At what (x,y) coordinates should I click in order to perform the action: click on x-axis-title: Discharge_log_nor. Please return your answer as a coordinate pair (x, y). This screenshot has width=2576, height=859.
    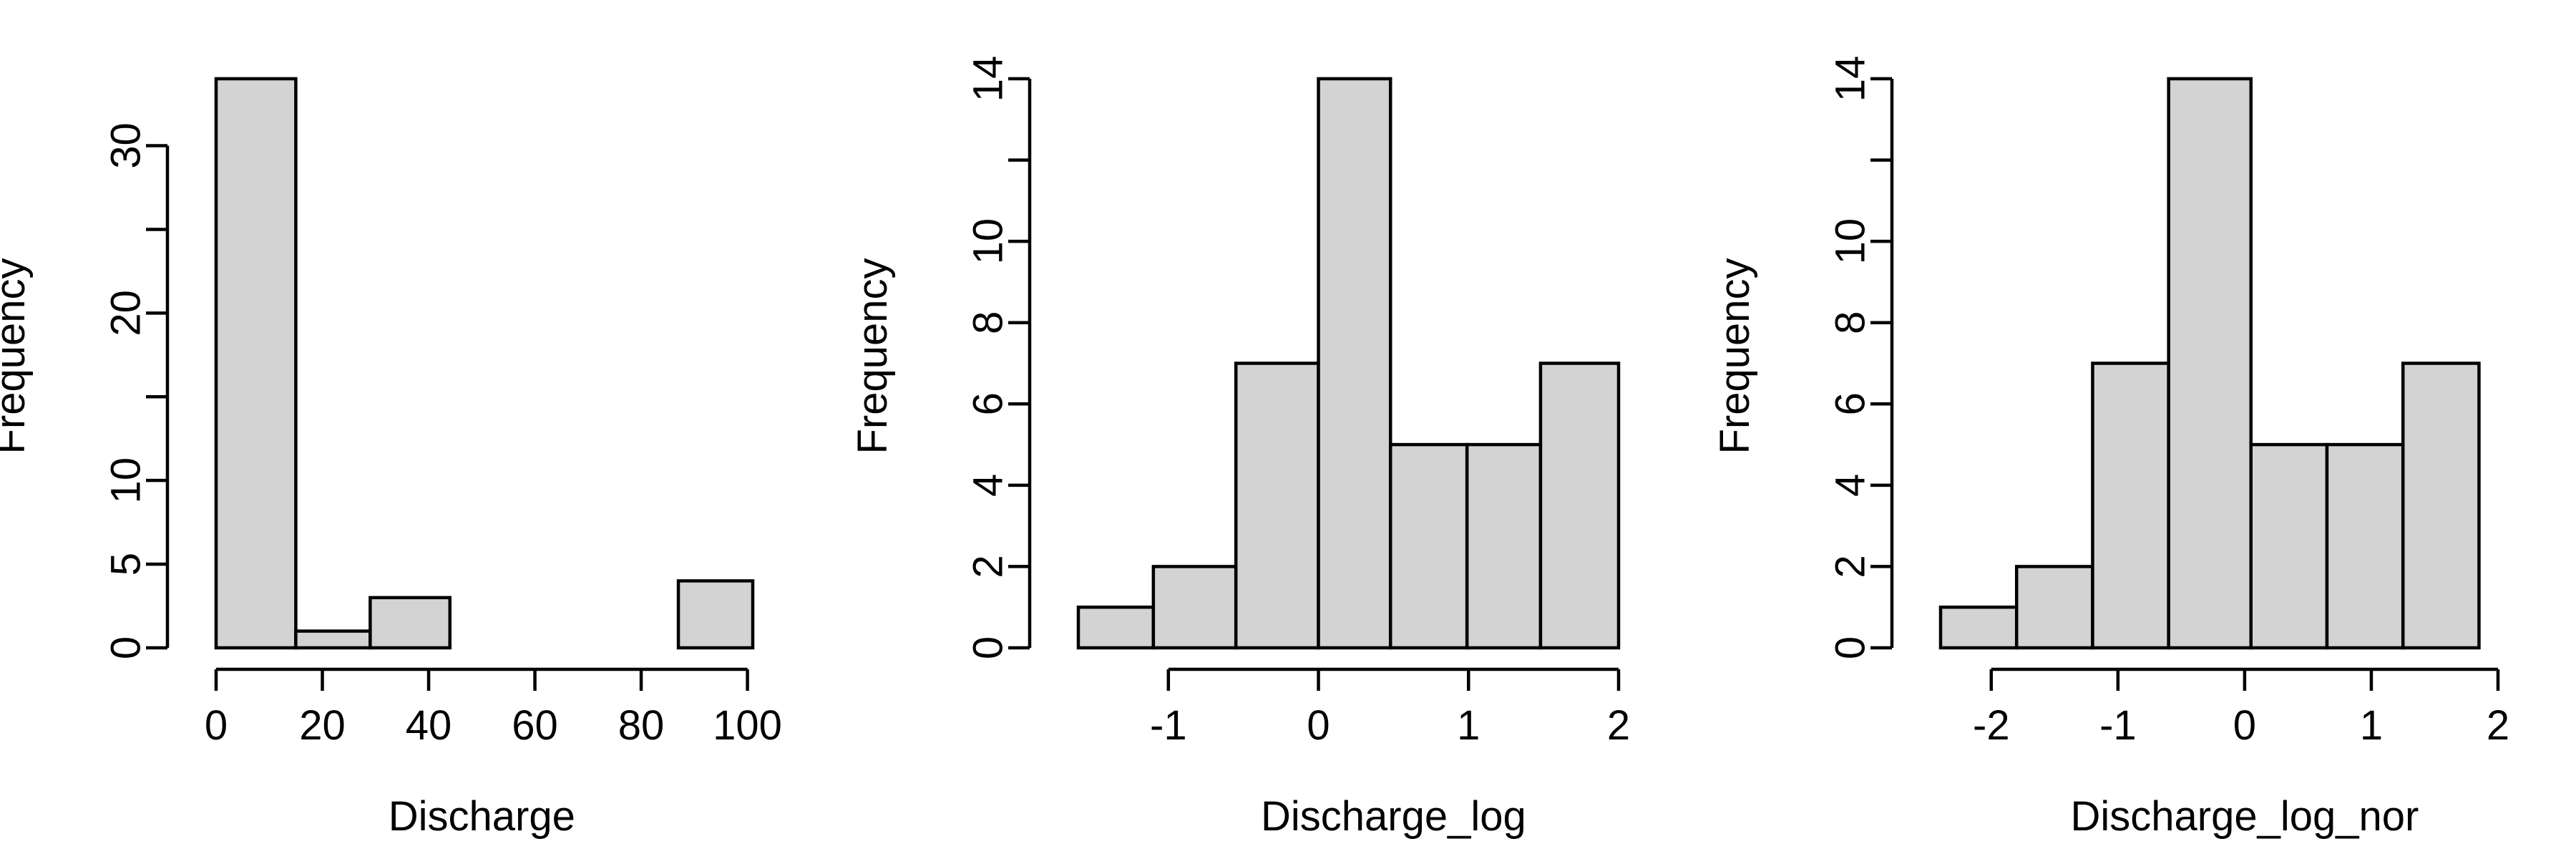
    Looking at the image, I should click on (2244, 816).